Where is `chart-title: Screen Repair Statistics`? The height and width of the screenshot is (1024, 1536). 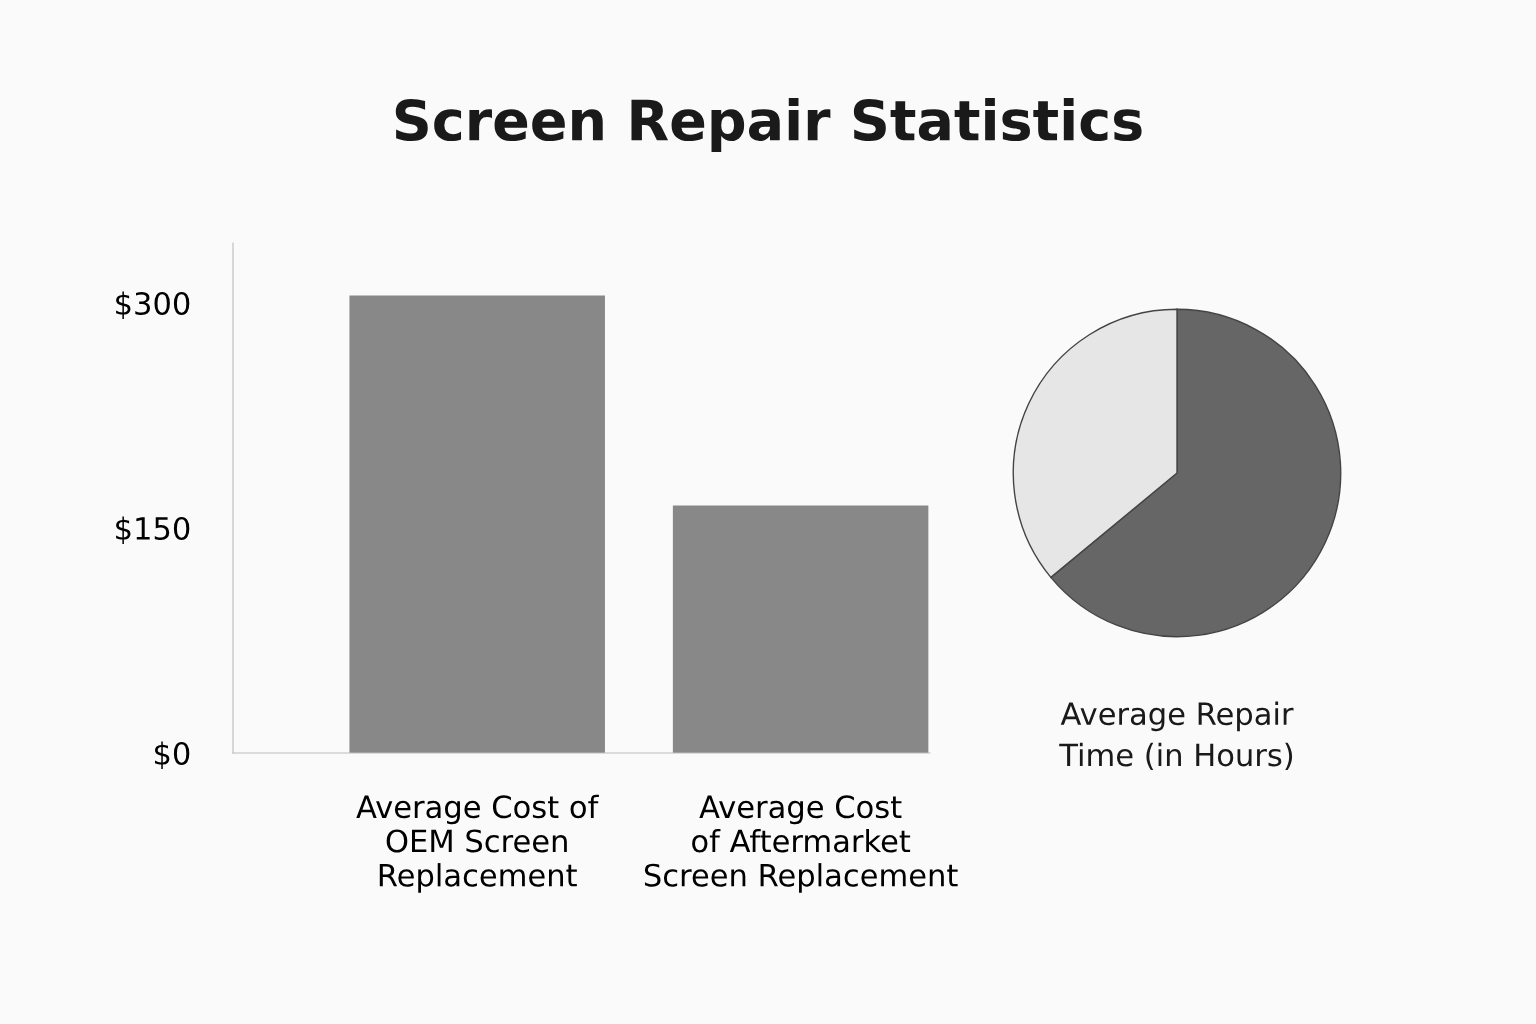
chart-title: Screen Repair Statistics is located at coordinates (768, 125).